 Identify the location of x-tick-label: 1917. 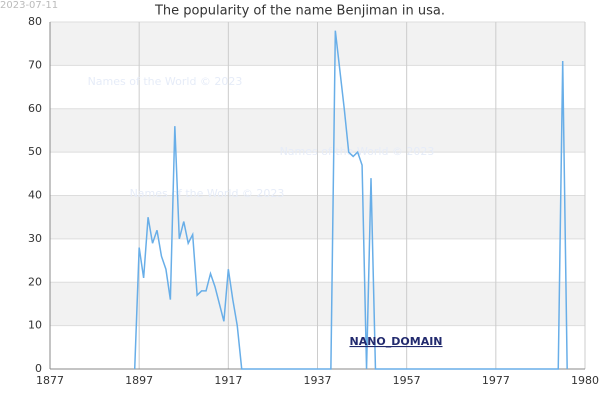
(228, 380).